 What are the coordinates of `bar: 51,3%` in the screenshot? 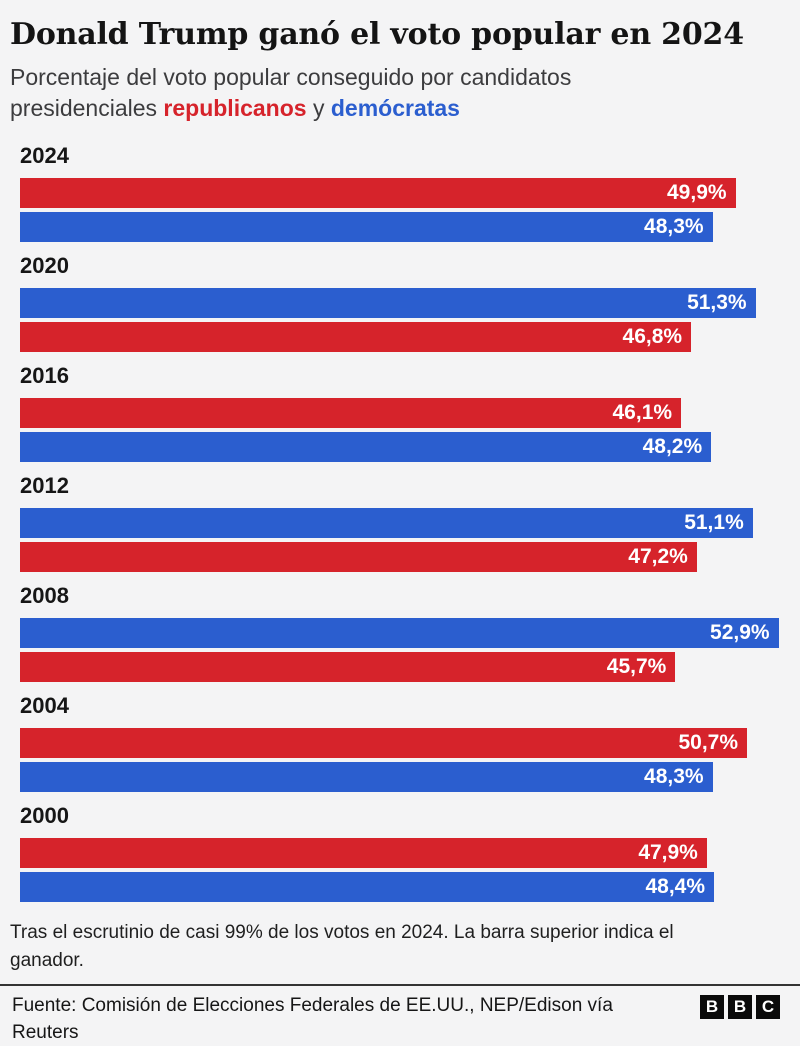 It's located at (388, 302).